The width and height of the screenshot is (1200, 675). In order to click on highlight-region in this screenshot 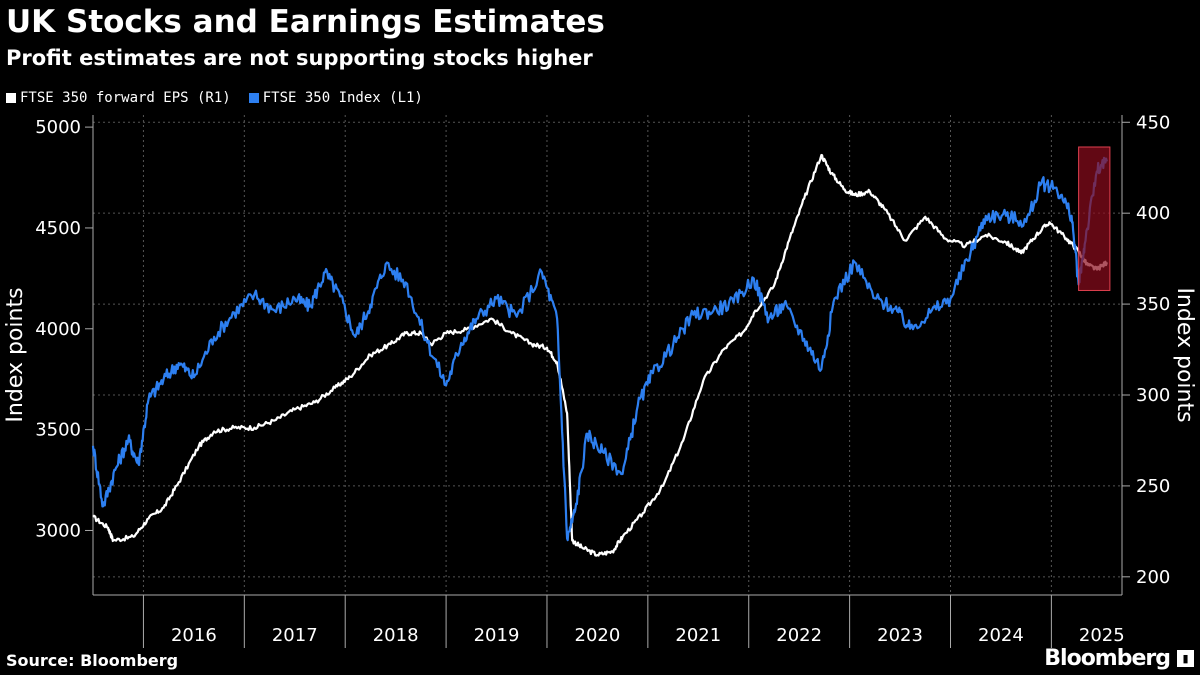, I will do `click(1094, 218)`.